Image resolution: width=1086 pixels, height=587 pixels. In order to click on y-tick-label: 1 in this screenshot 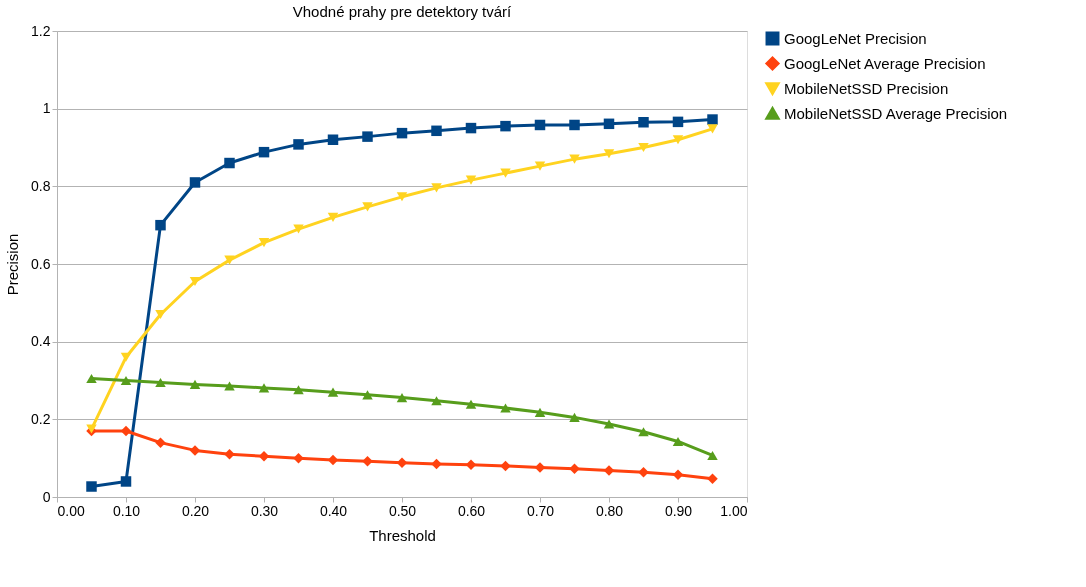, I will do `click(46, 108)`.